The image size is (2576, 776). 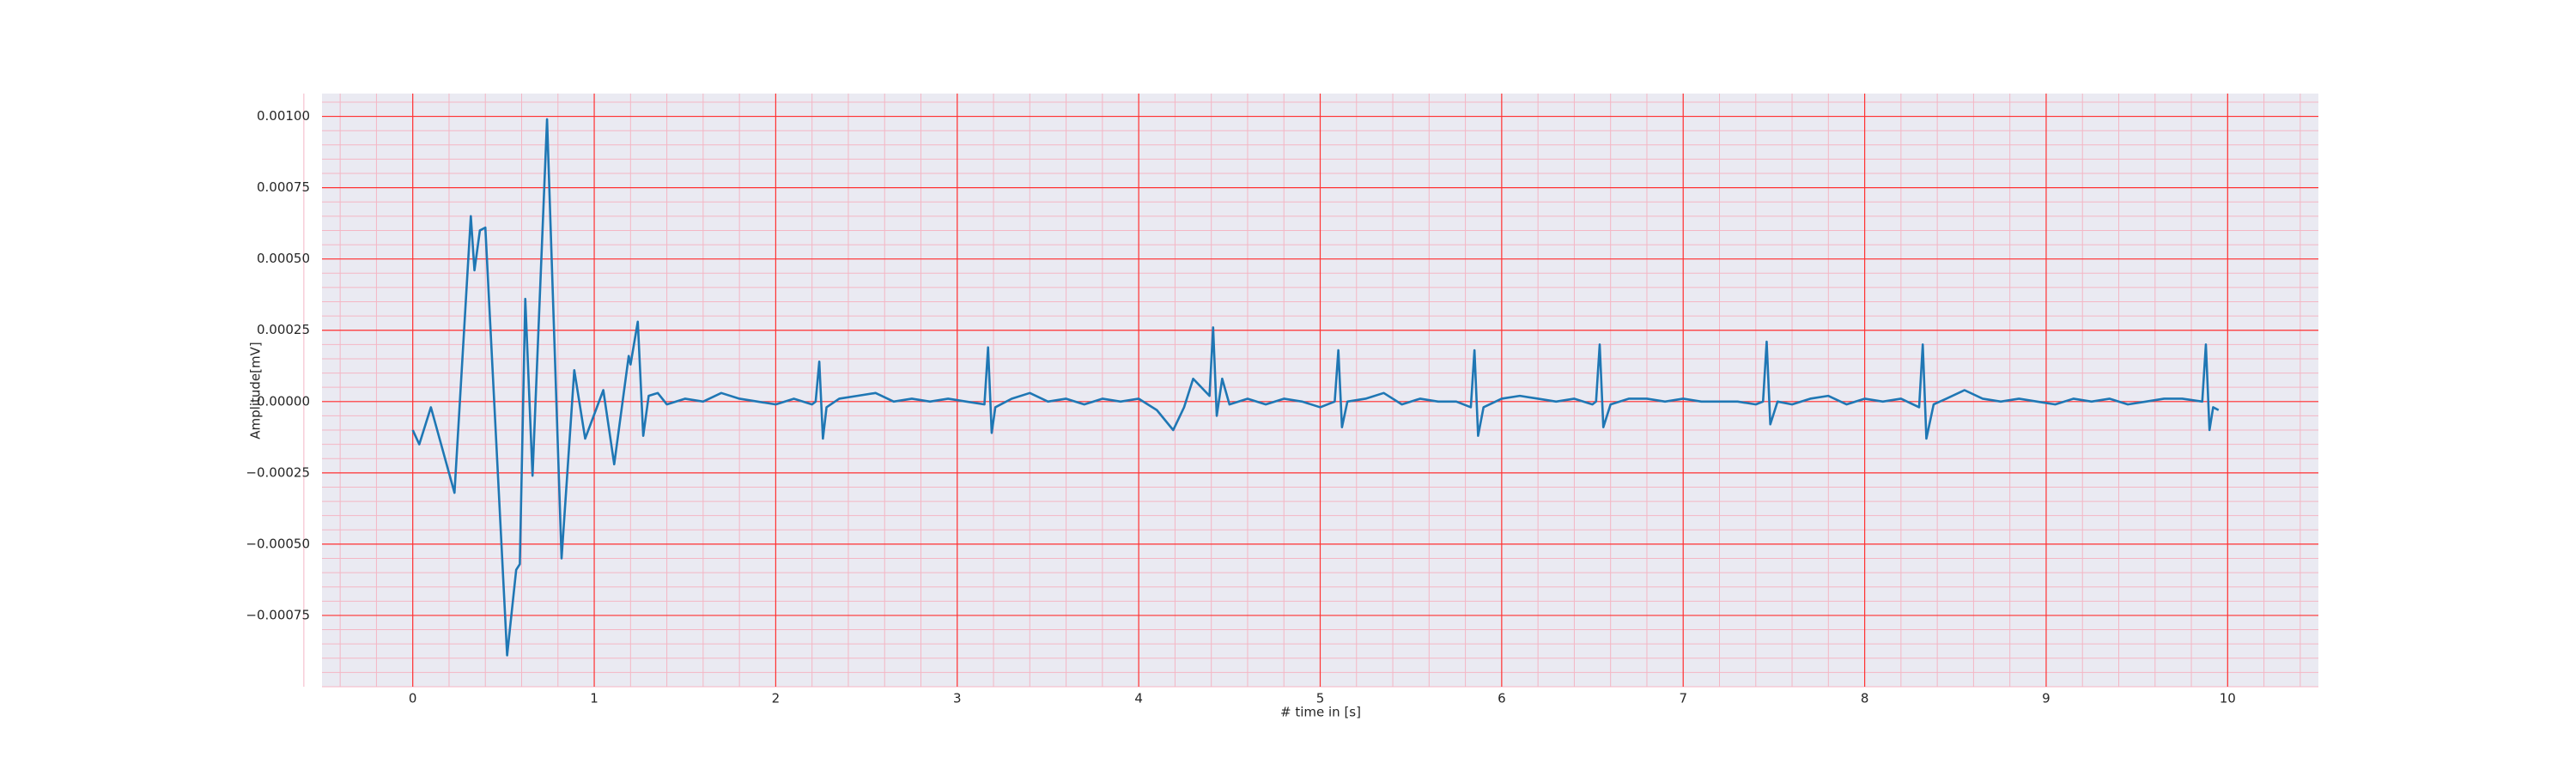 I want to click on x-tick-label: 4, so click(x=1138, y=699).